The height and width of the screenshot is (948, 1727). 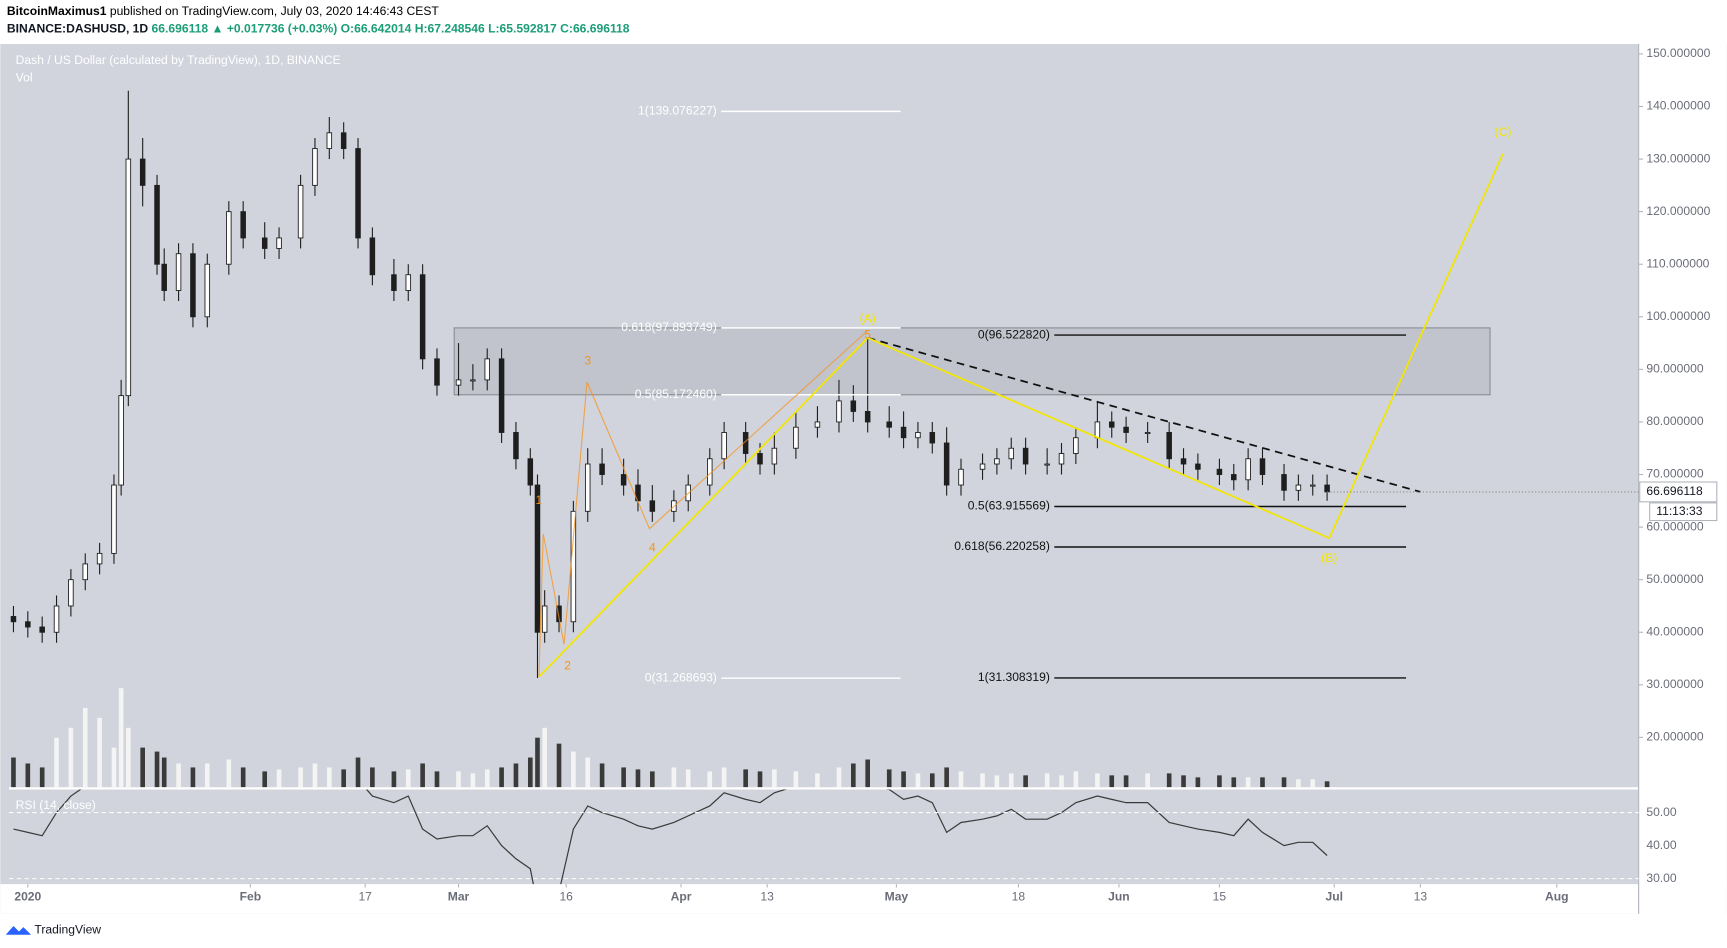 What do you see at coordinates (1557, 897) in the screenshot?
I see `x-tick-label: Aug` at bounding box center [1557, 897].